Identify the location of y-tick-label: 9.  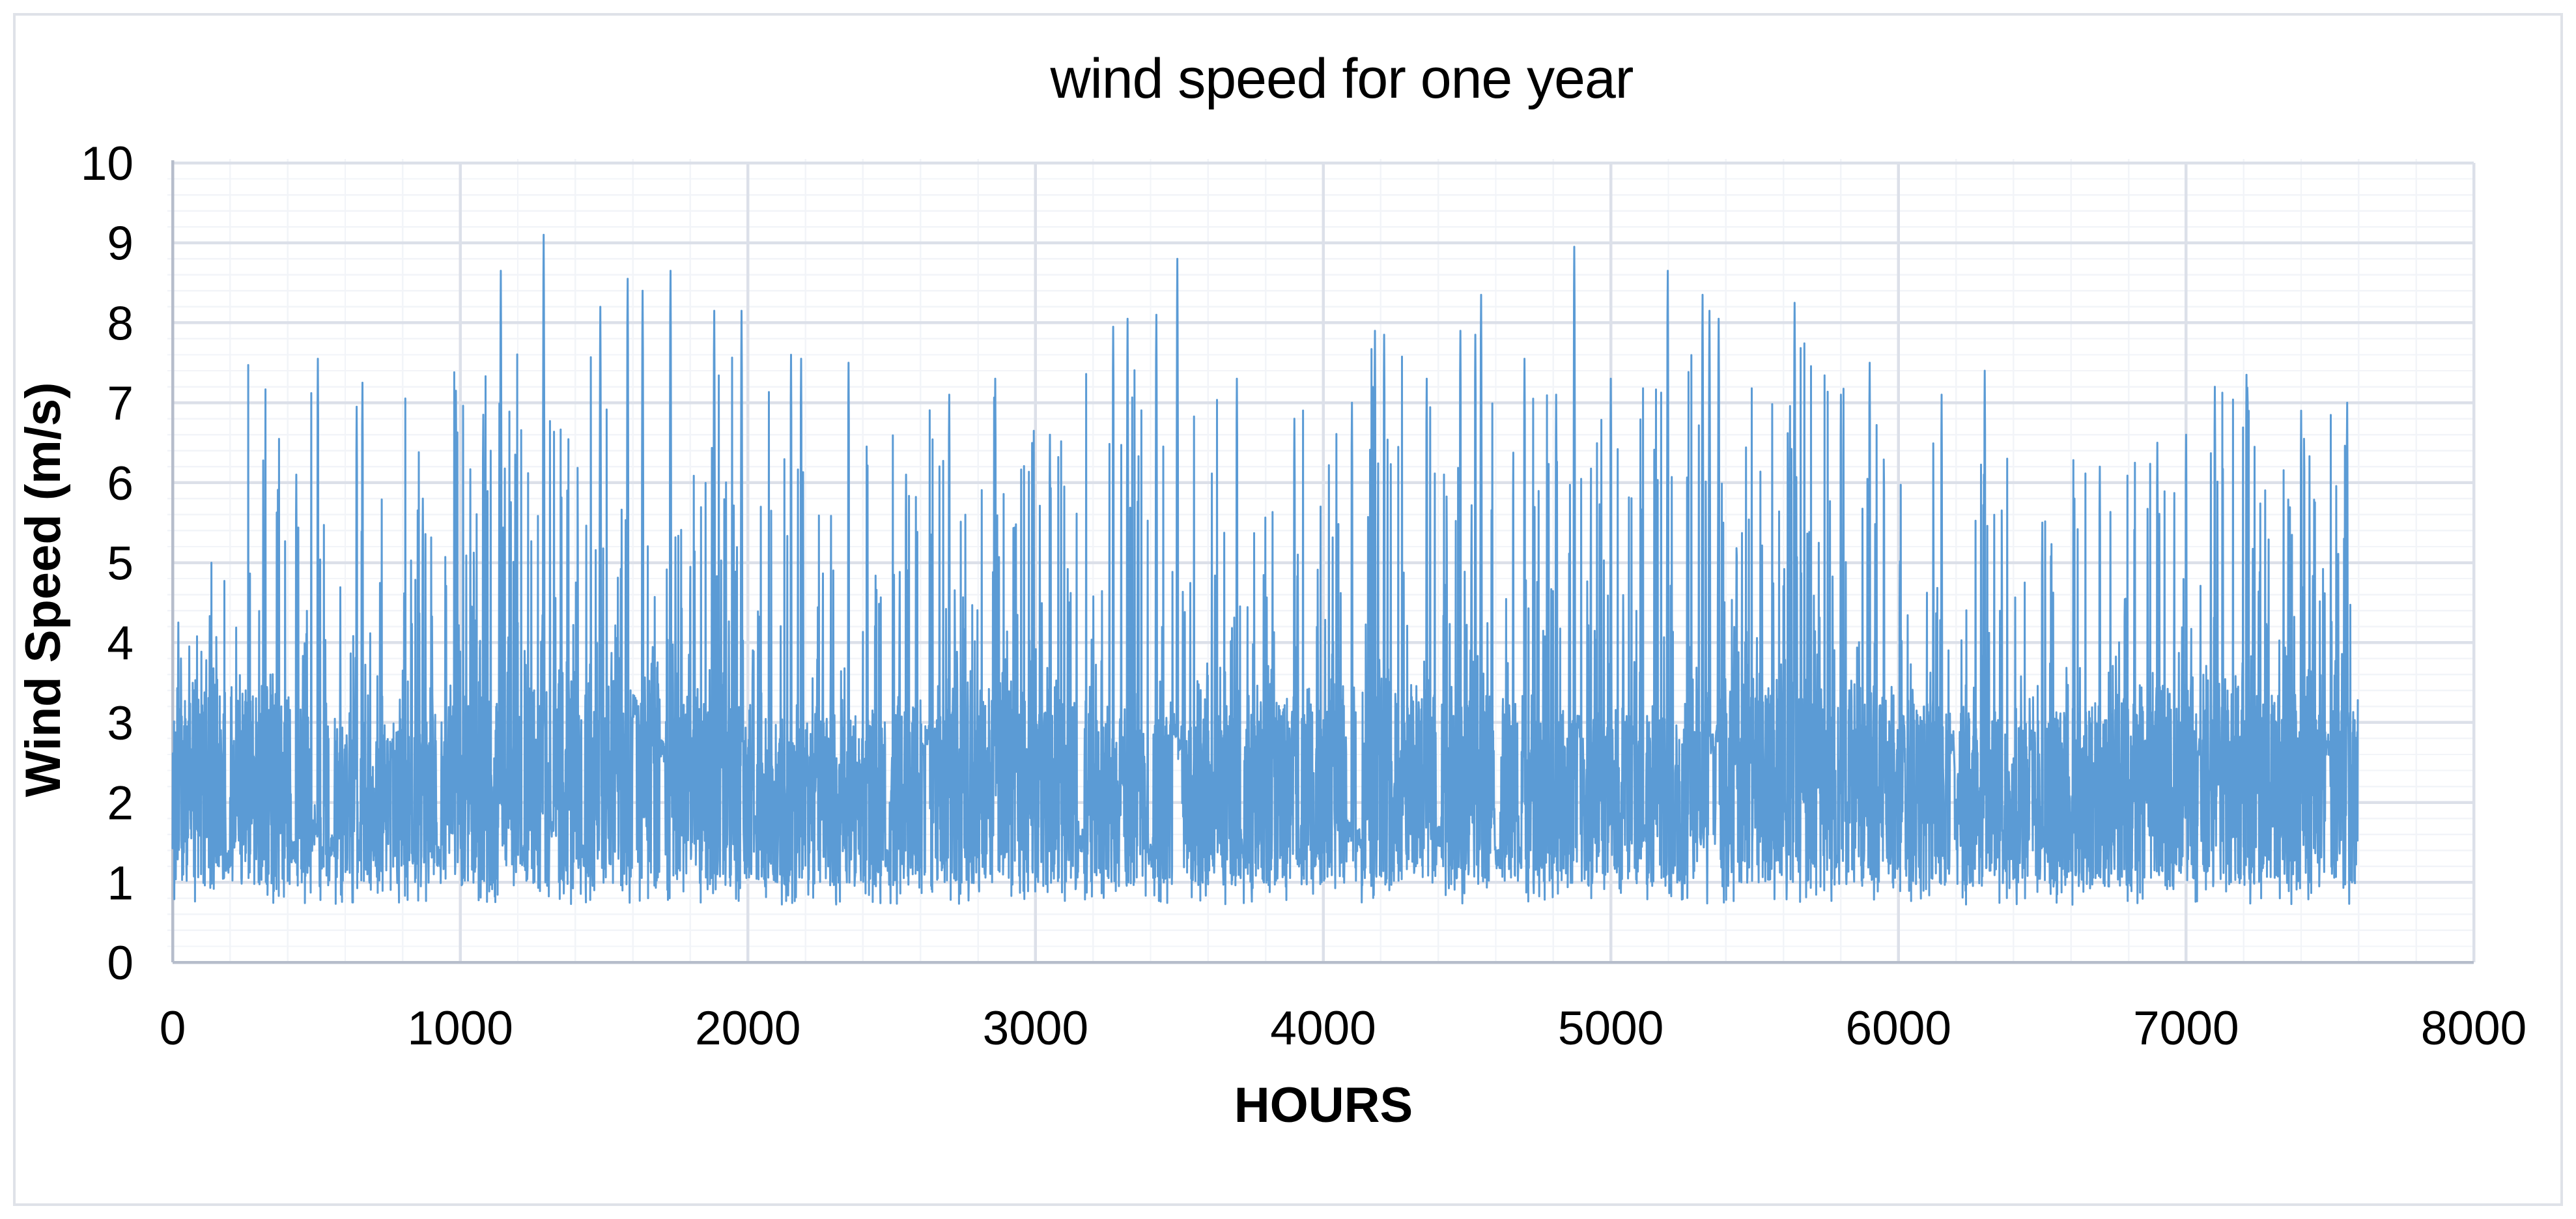
(120, 244).